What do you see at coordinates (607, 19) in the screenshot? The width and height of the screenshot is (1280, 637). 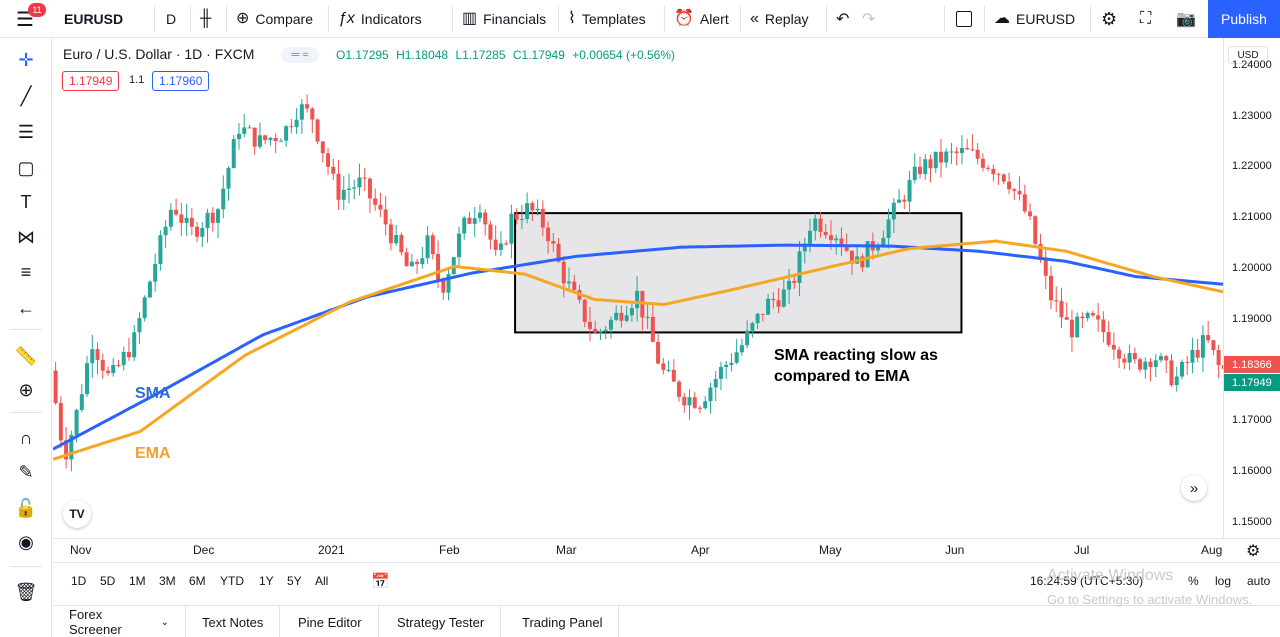 I see `templates-button: ⌇ Templates` at bounding box center [607, 19].